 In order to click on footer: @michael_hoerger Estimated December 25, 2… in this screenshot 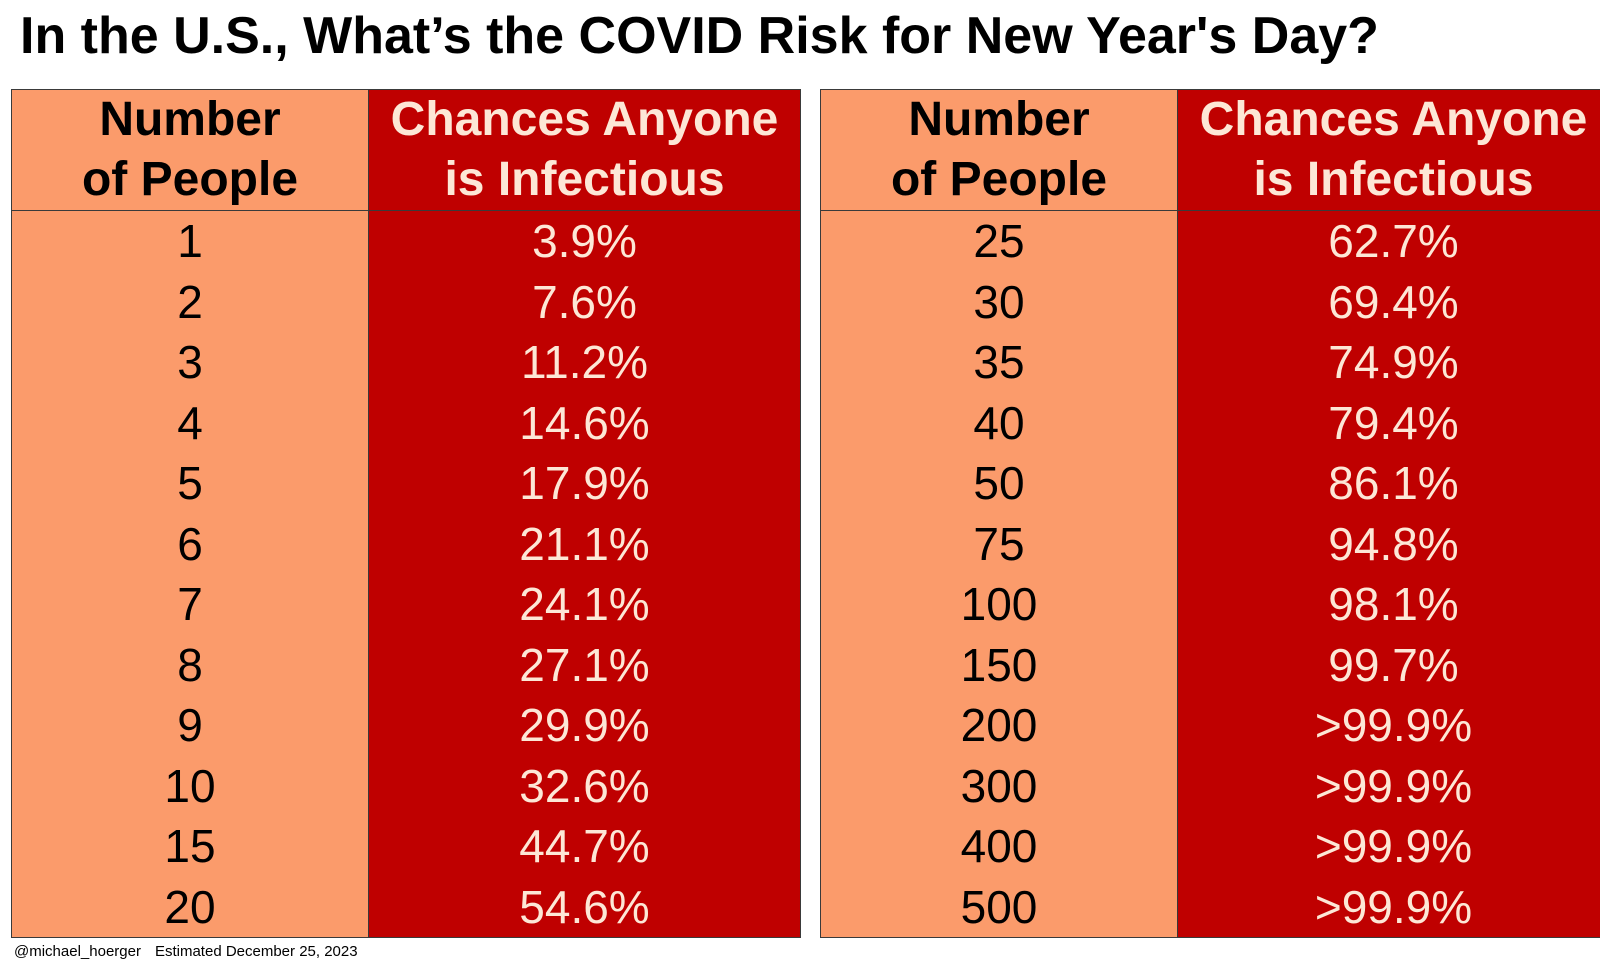, I will do `click(186, 951)`.